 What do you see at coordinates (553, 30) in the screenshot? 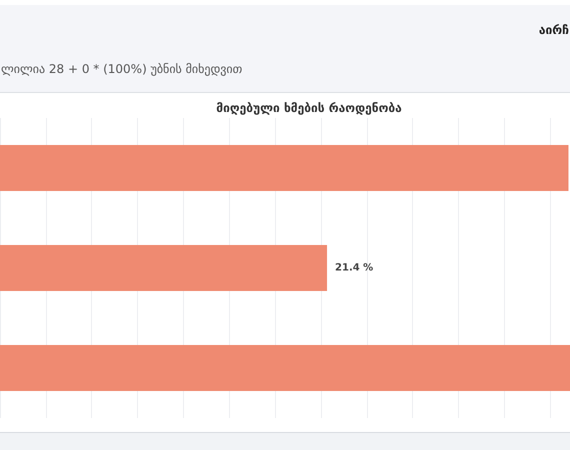
I see `text: აირჩ` at bounding box center [553, 30].